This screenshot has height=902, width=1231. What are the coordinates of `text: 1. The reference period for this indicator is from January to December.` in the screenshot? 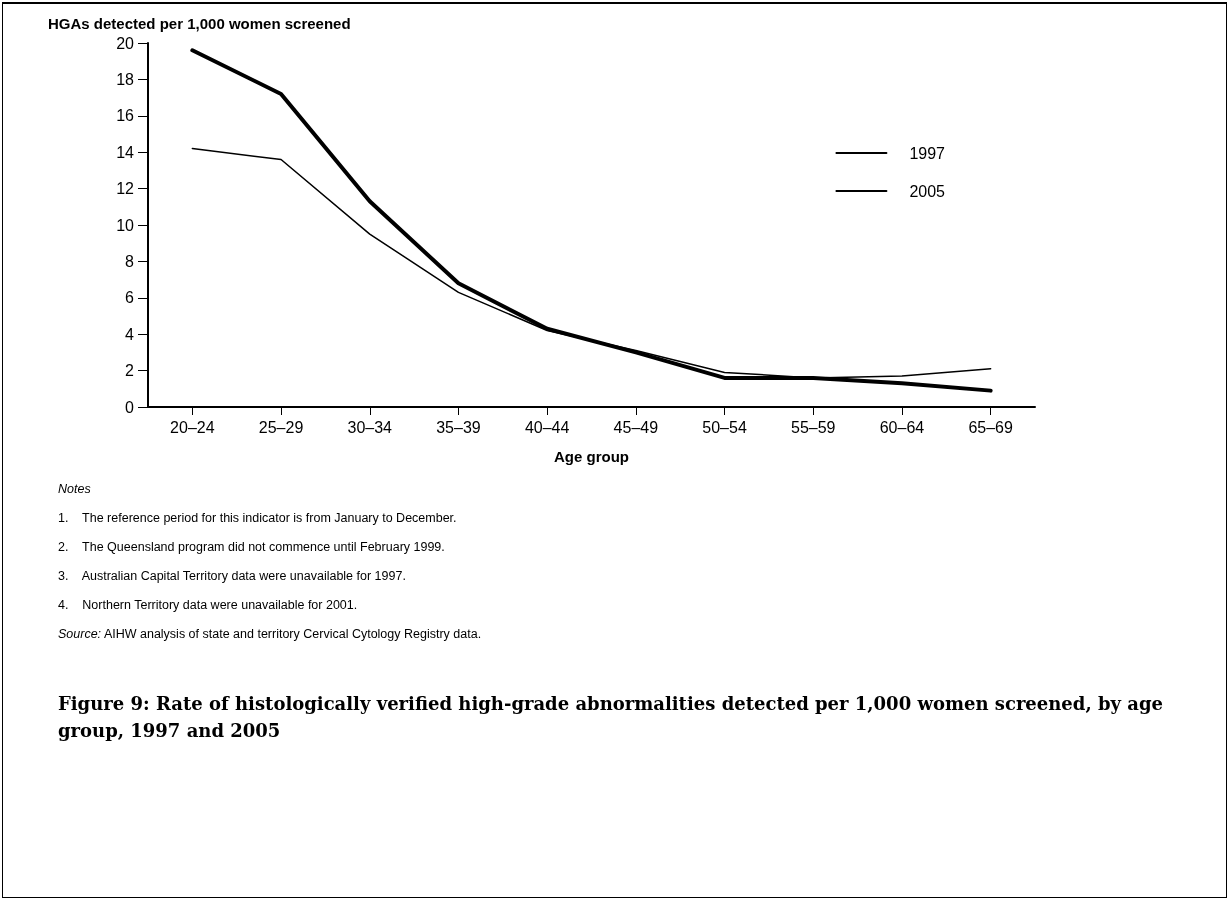 It's located at (258, 518).